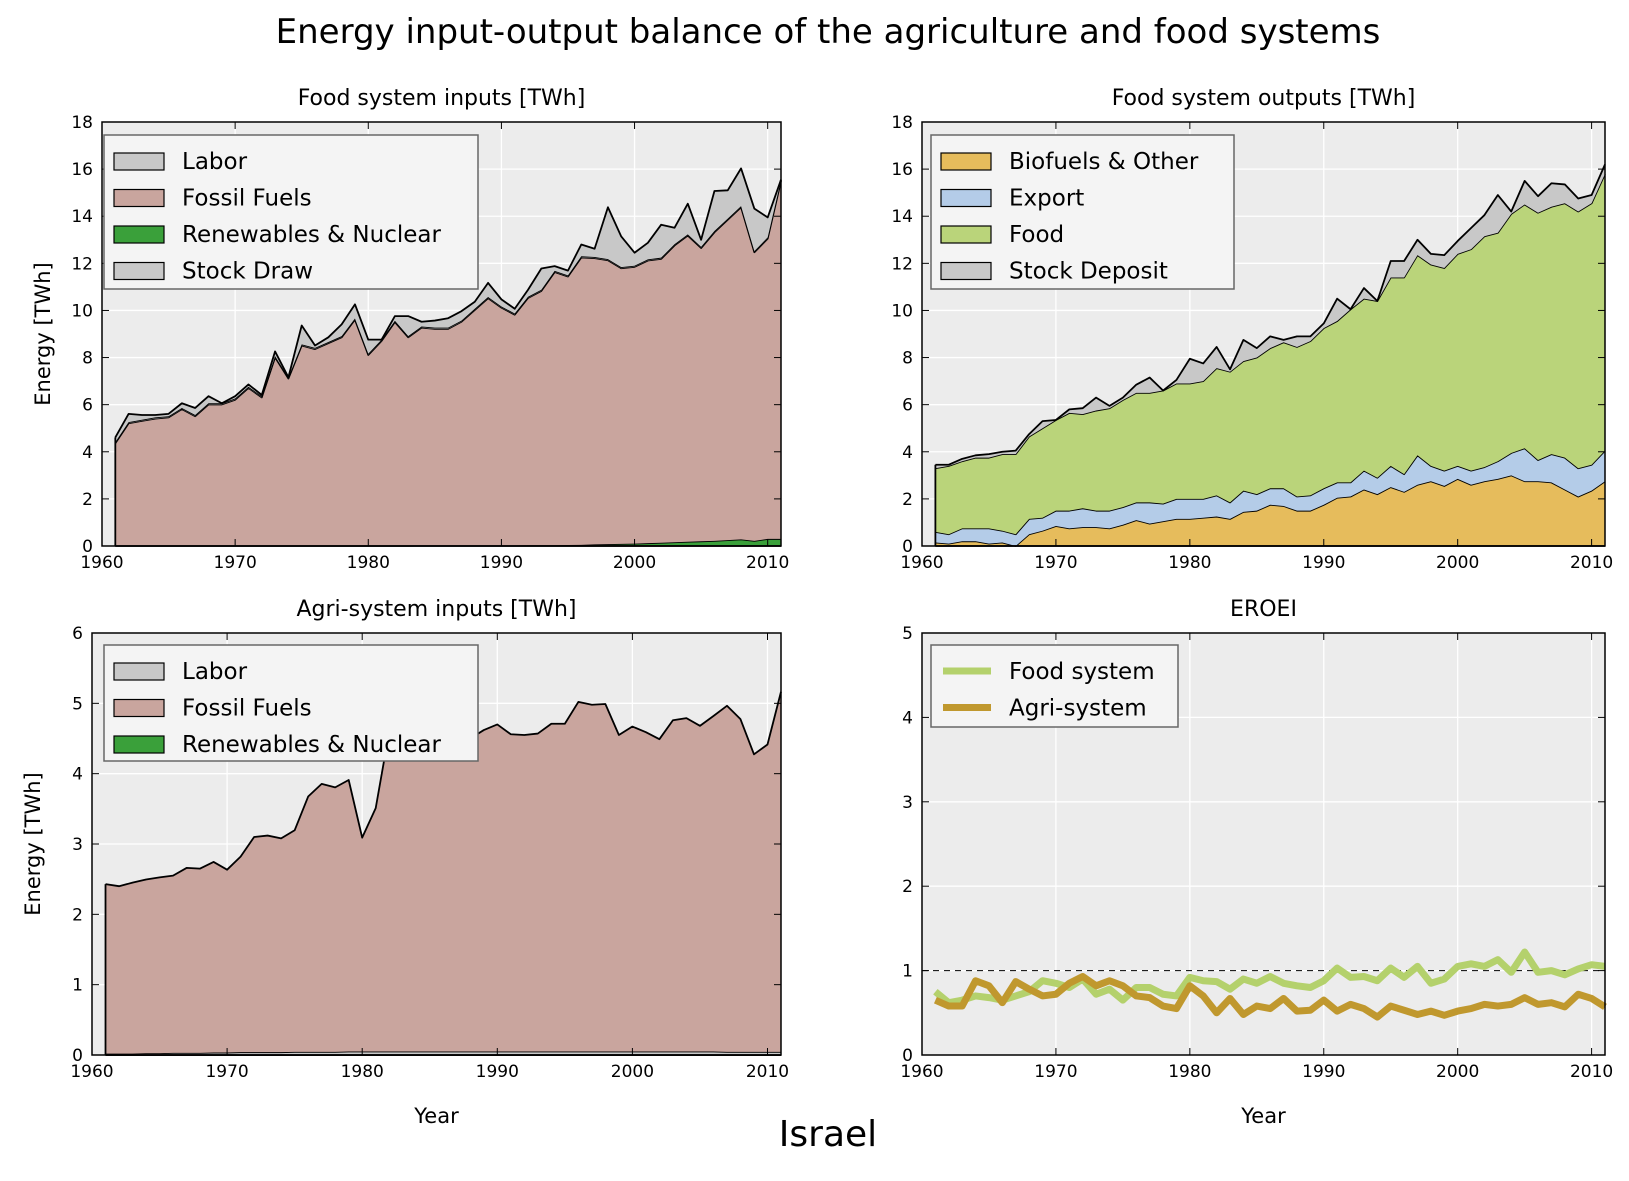 The image size is (1629, 1181). Describe the element at coordinates (1263, 609) in the screenshot. I see `panel-title: EROEI` at that location.